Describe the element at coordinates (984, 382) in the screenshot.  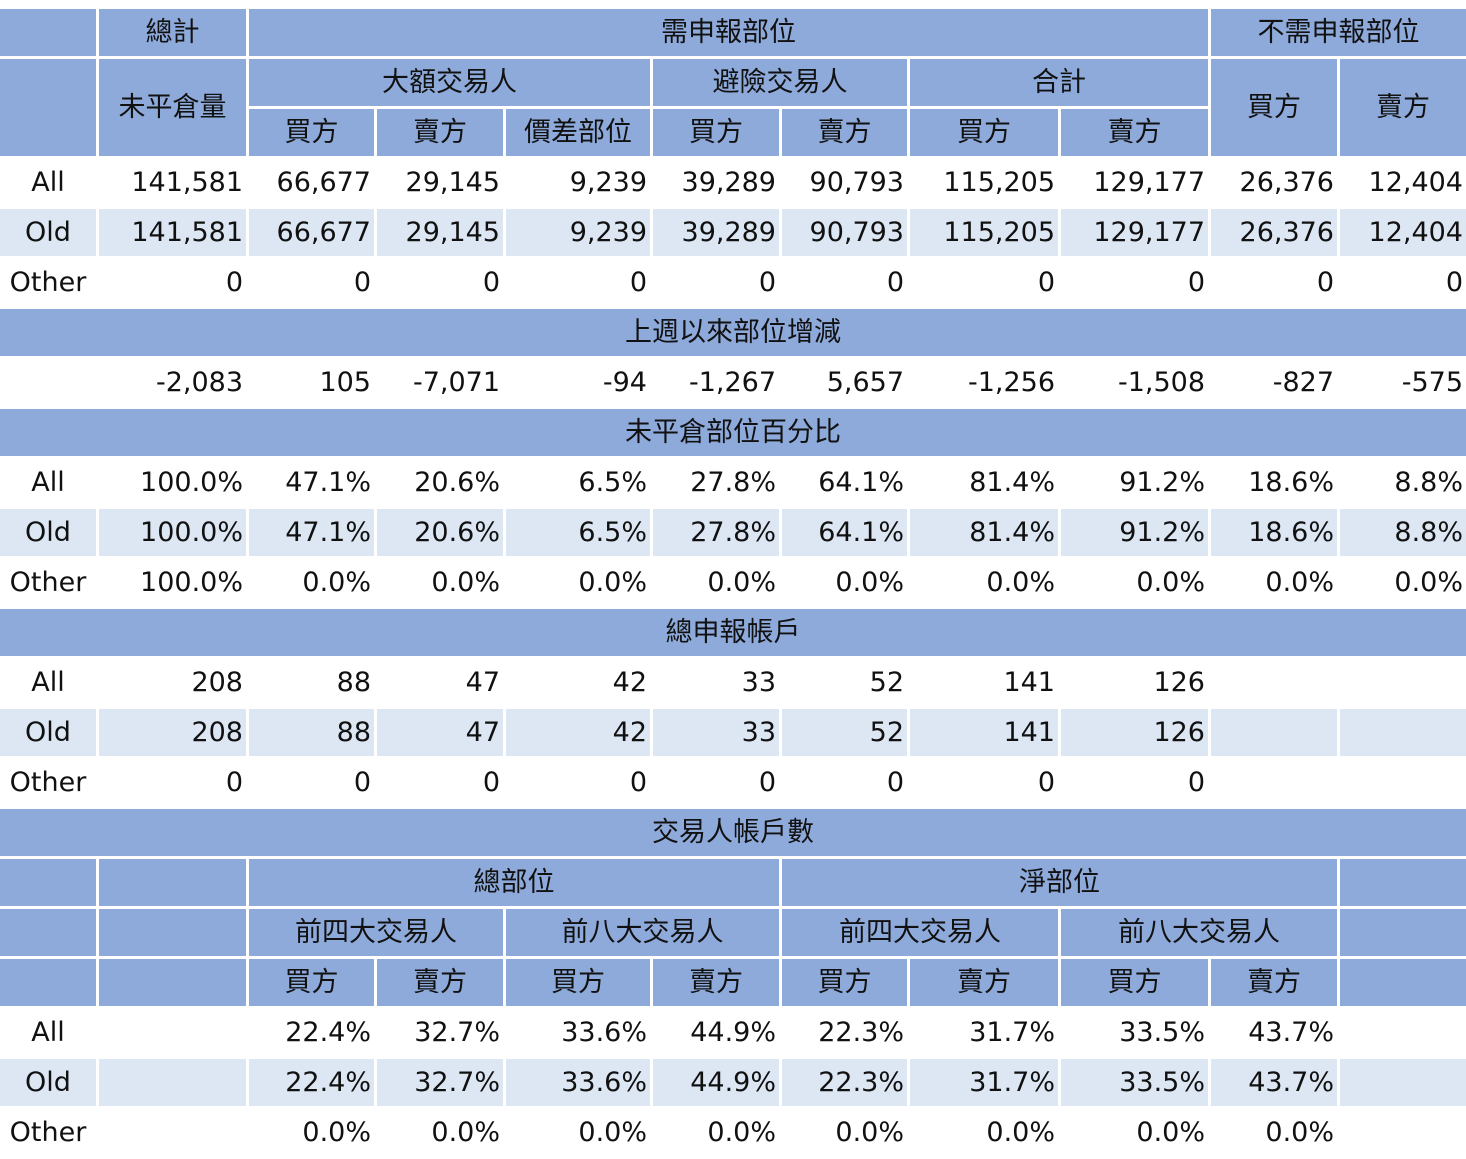
I see `cell-value: -1,256` at that location.